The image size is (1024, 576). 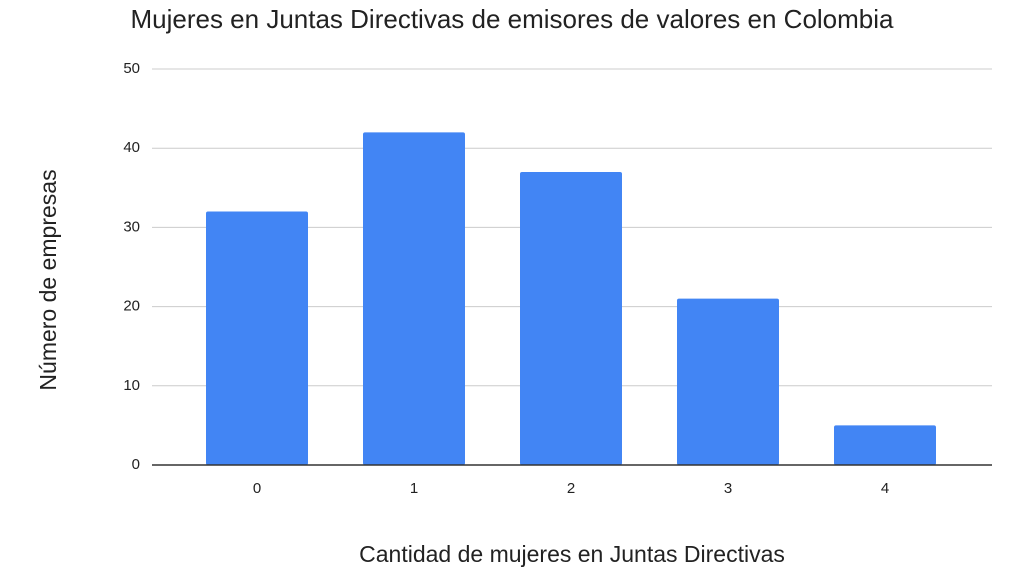 I want to click on x-tick-label: 3, so click(x=728, y=488).